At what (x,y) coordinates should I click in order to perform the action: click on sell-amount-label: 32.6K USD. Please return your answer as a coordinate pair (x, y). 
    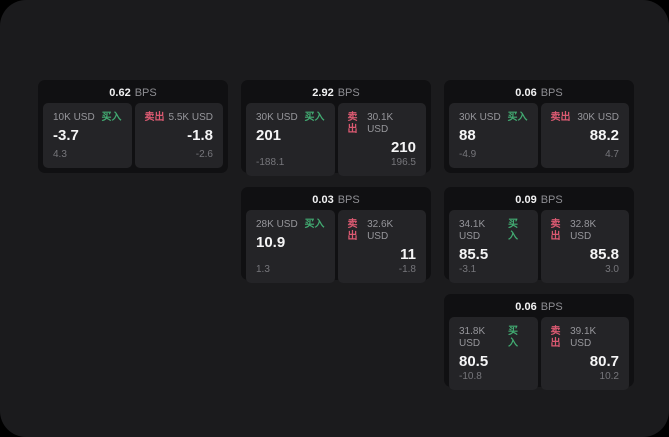
    Looking at the image, I should click on (380, 230).